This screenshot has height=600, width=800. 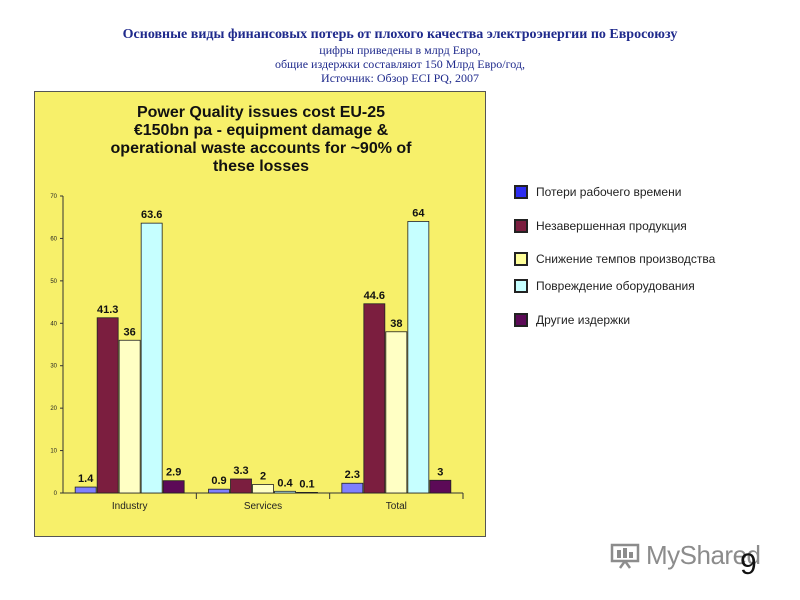 What do you see at coordinates (263, 506) in the screenshot?
I see `x-category-label: Services` at bounding box center [263, 506].